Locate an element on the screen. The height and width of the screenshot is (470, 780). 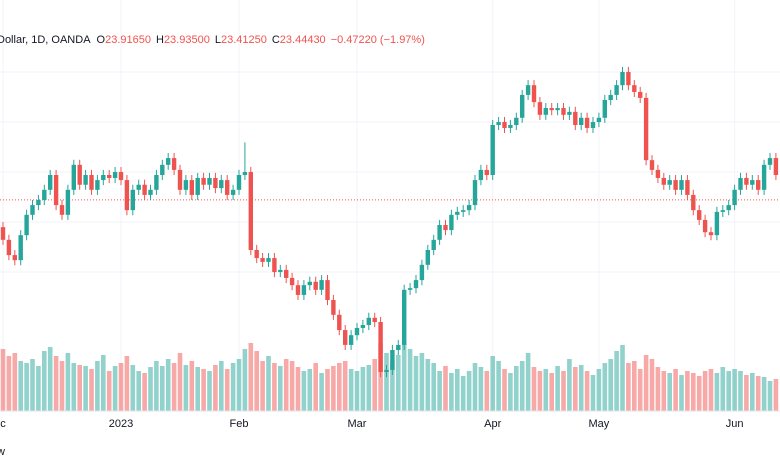
ohlc-key: L is located at coordinates (218, 40).